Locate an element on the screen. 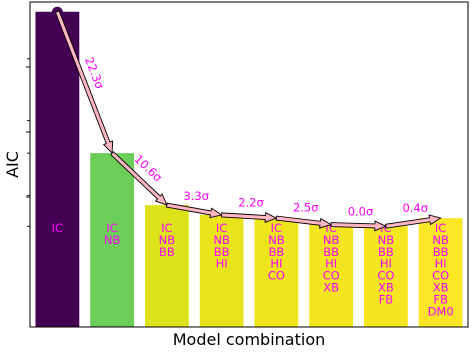 The width and height of the screenshot is (473, 352). significance-label: 3.3σ is located at coordinates (196, 196).